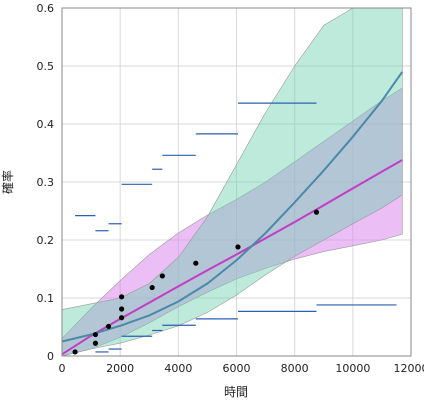 The width and height of the screenshot is (424, 403). Describe the element at coordinates (46, 240) in the screenshot. I see `y-tick-label-2: 0.2` at that location.